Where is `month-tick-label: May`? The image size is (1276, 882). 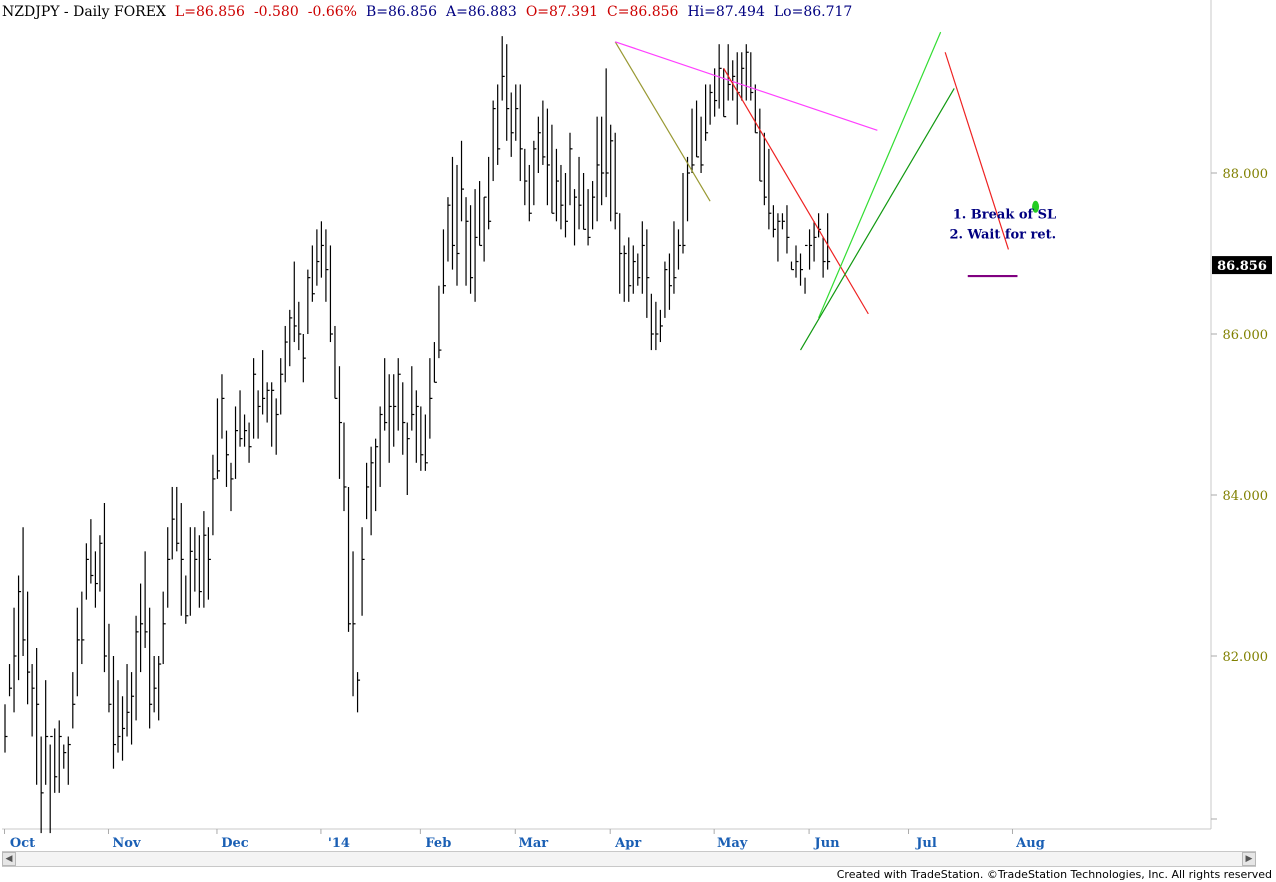 month-tick-label: May is located at coordinates (732, 843).